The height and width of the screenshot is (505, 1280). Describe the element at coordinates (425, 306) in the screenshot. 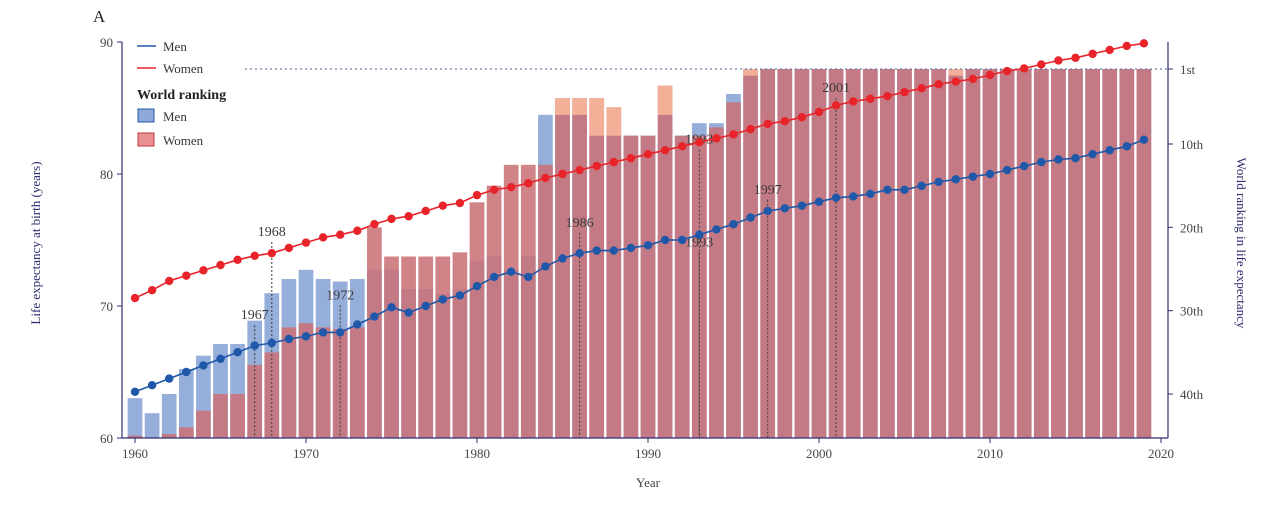

I see `men-life-expectancy-point-1977` at that location.